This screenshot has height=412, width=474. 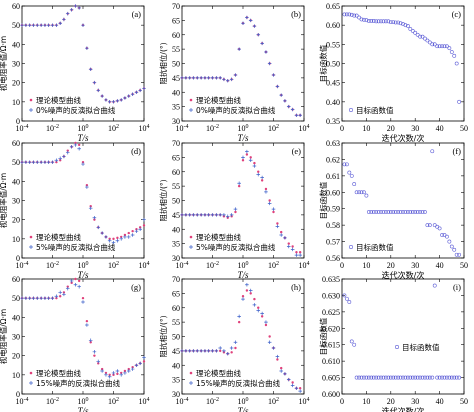 I want to click on legend: 目标函数值, so click(x=417, y=347).